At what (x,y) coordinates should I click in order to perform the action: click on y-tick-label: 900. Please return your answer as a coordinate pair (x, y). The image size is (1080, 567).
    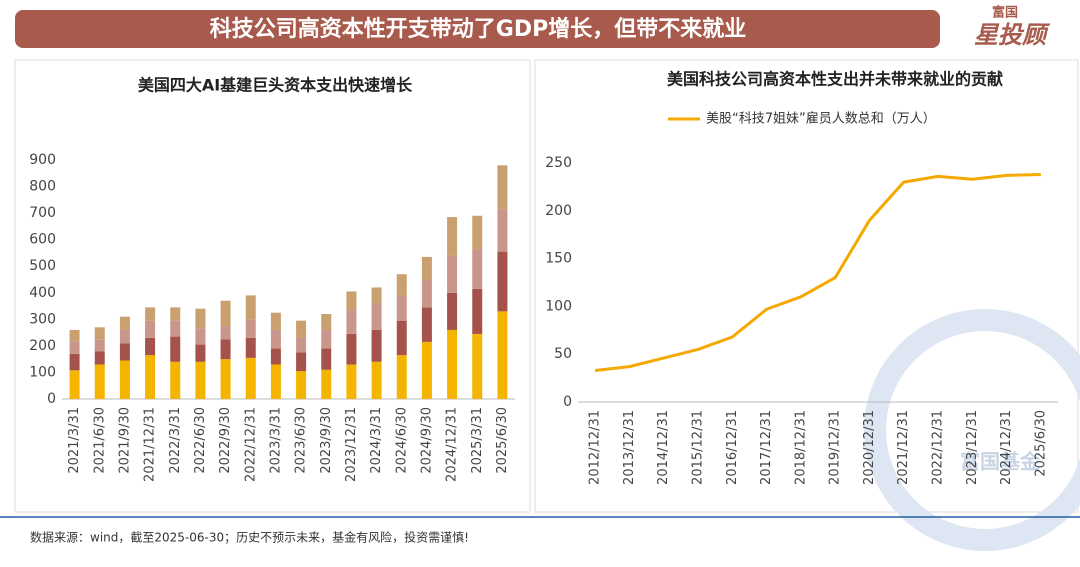
    Looking at the image, I should click on (42, 160).